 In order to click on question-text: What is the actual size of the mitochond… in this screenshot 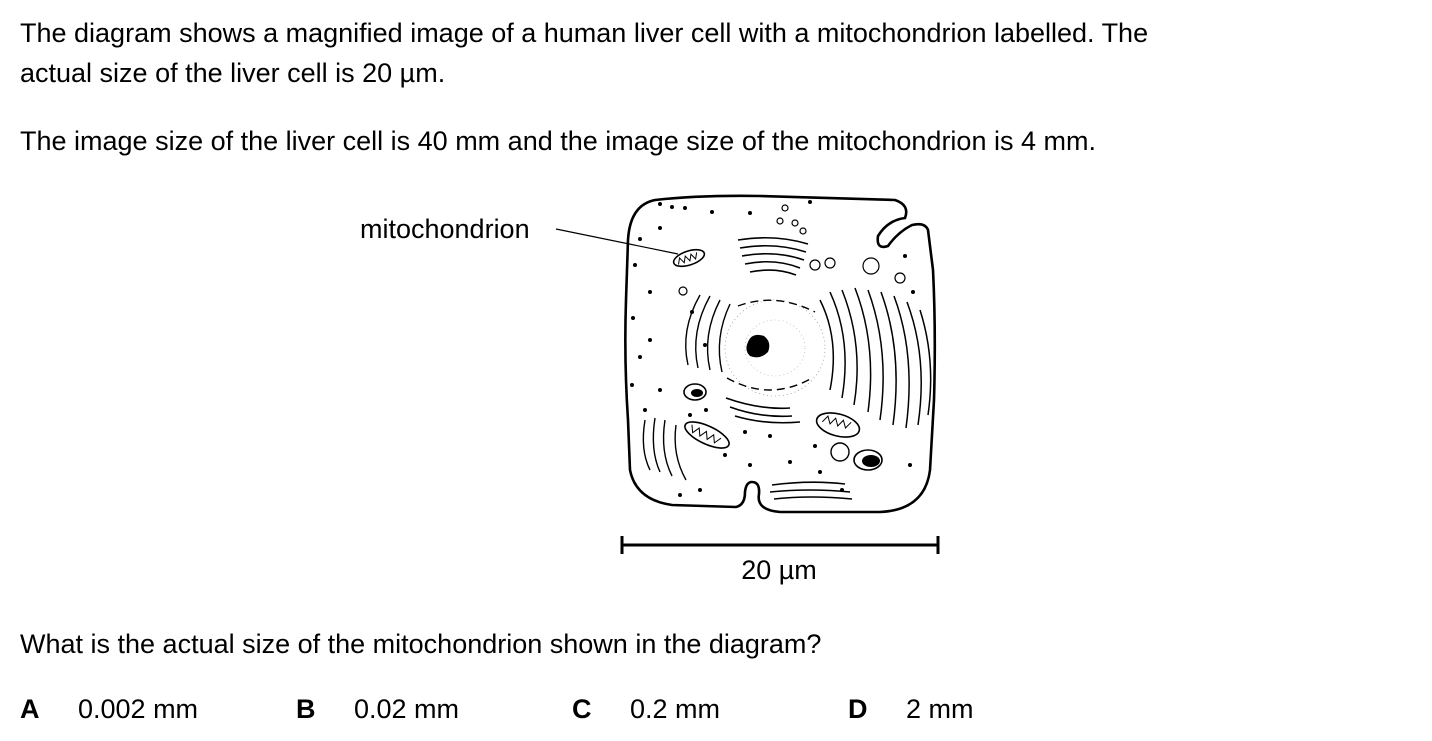, I will do `click(421, 644)`.